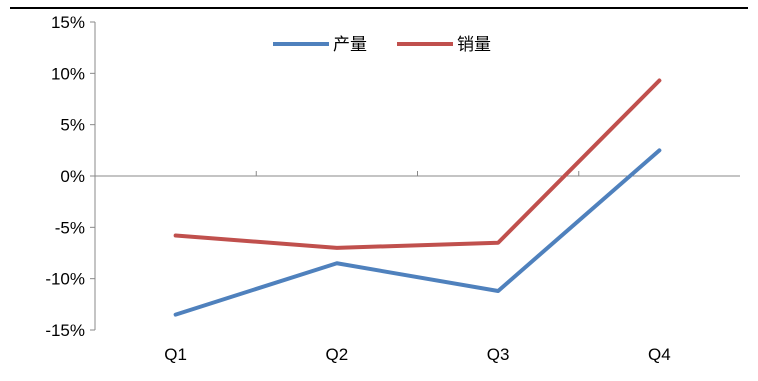 This screenshot has width=758, height=381. Describe the element at coordinates (659, 354) in the screenshot. I see `x-tick-label: Q4` at that location.